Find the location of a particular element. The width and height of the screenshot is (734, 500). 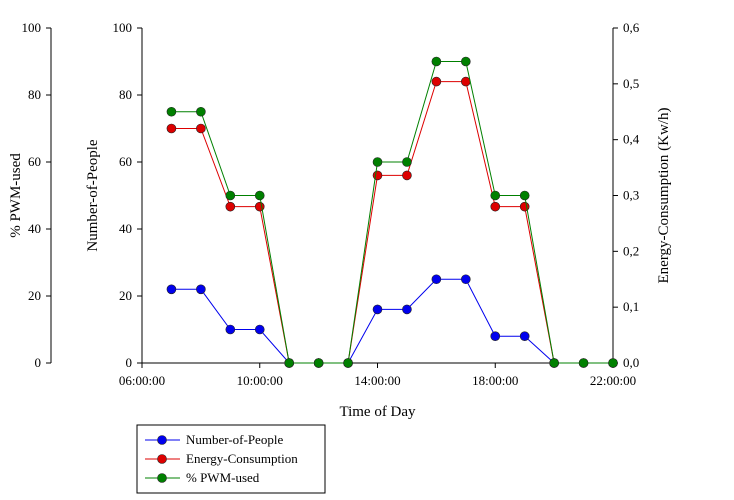

y-tick-label: 0,4 is located at coordinates (631, 139).